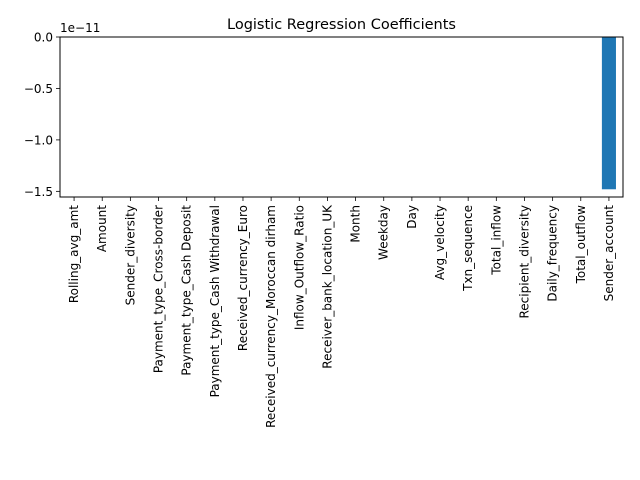 Image resolution: width=640 pixels, height=480 pixels. I want to click on x-tick-label: Day, so click(412, 217).